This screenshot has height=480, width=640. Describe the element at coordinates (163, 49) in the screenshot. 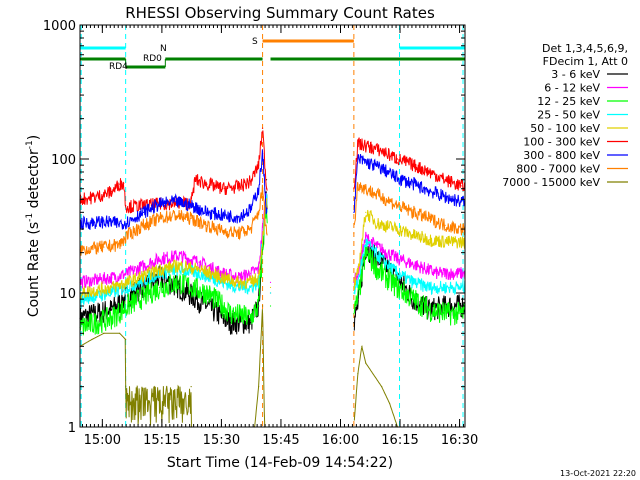

I see `night-label: N` at that location.